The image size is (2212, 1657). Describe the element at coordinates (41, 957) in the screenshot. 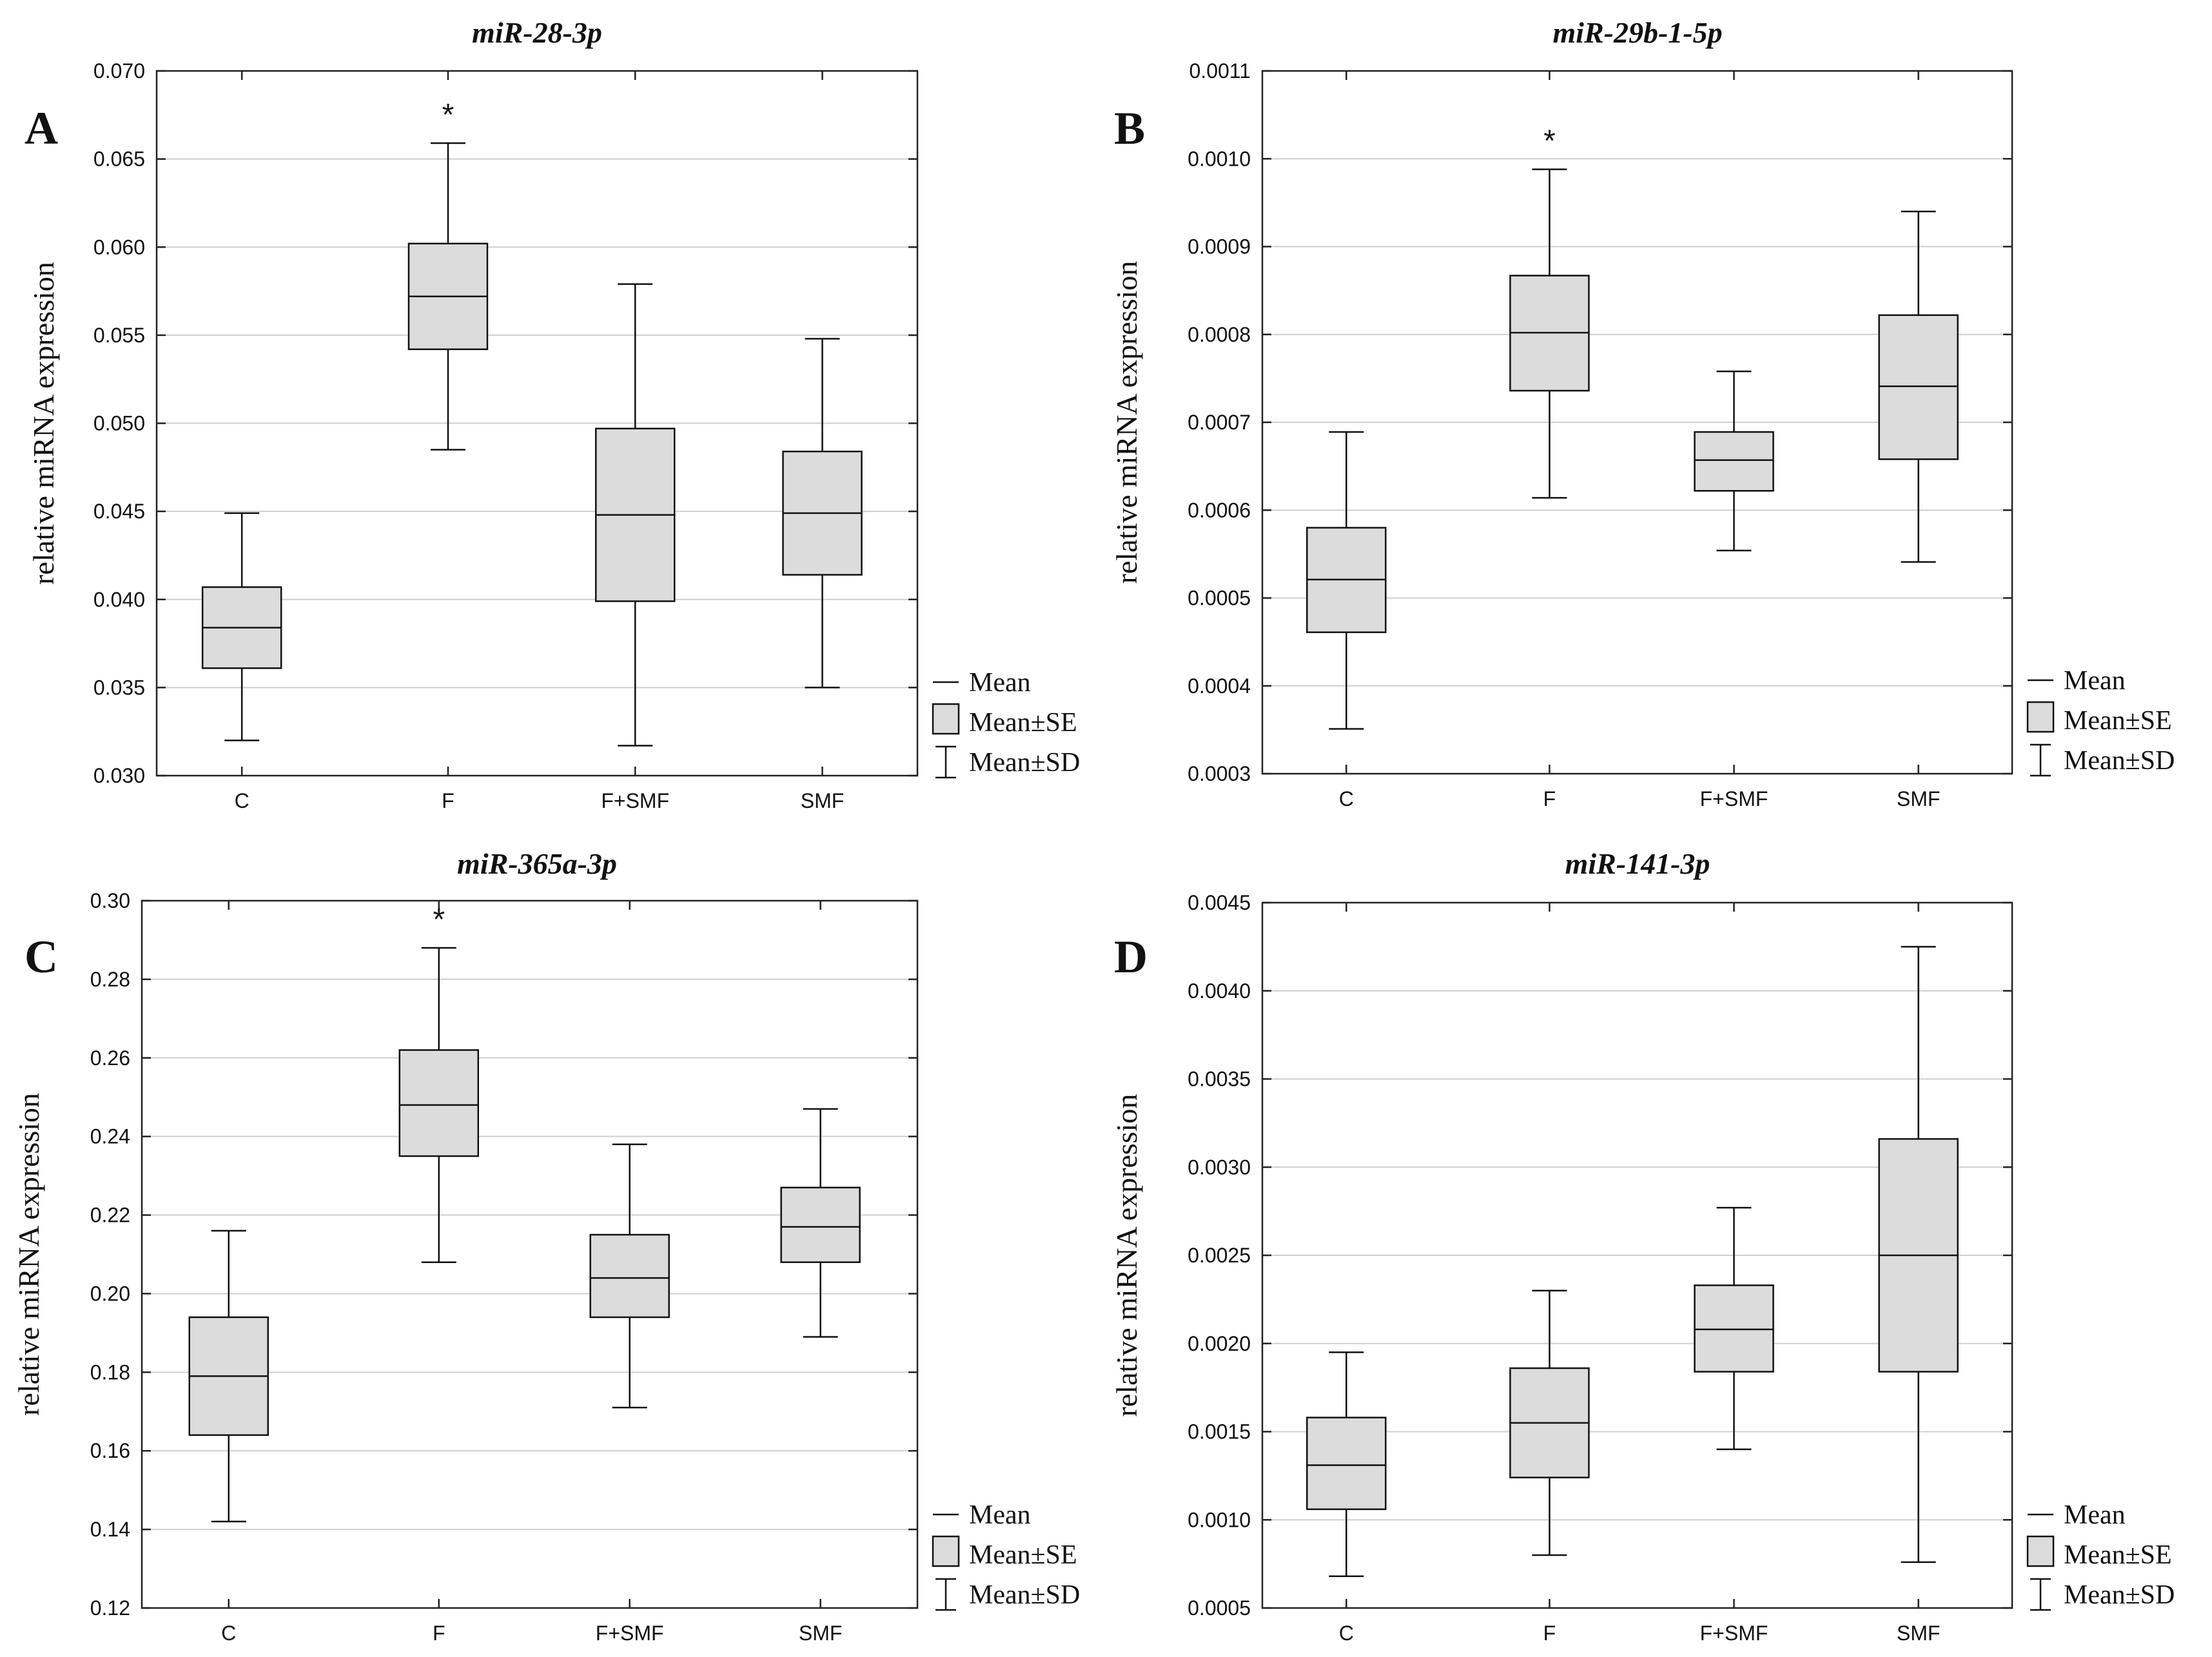

I see `panel-letter: C` at that location.